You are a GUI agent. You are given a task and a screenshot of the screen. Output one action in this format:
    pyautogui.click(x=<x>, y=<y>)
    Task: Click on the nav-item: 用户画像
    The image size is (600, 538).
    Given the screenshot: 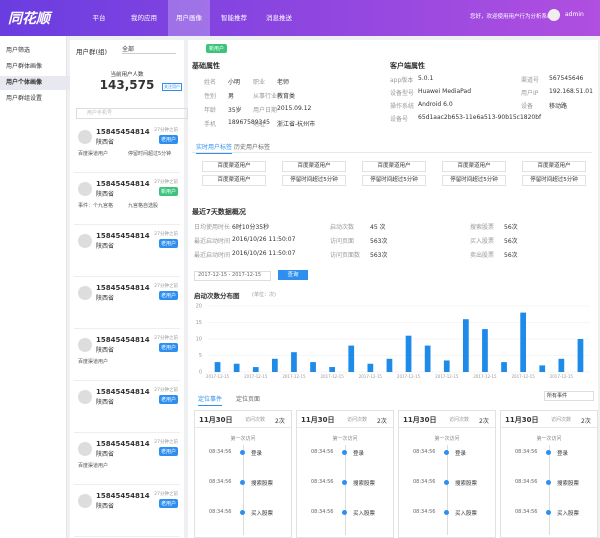 What is the action you would take?
    pyautogui.click(x=189, y=18)
    